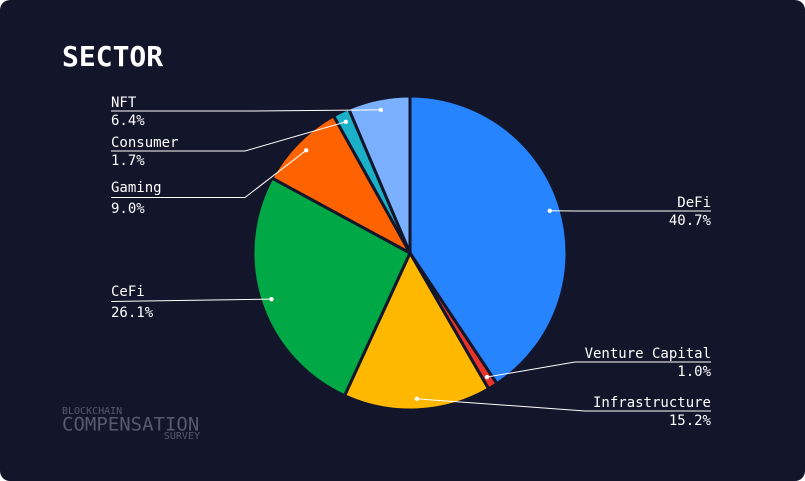  Describe the element at coordinates (182, 436) in the screenshot. I see `watermark-line3: SURVEY` at that location.